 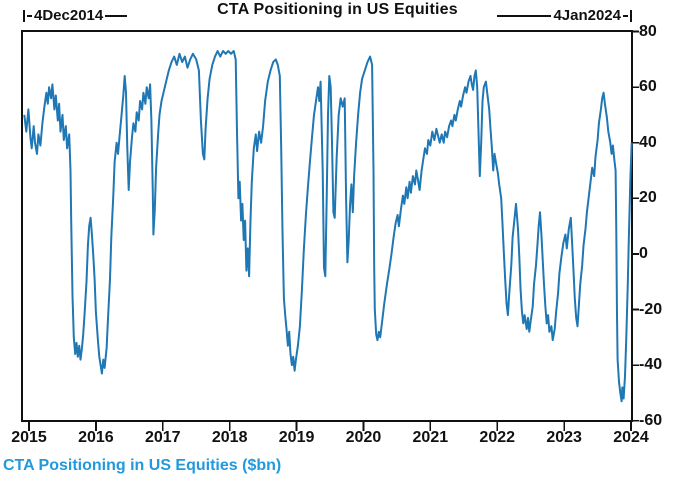 What do you see at coordinates (648, 198) in the screenshot?
I see `y-tick-label: 20` at bounding box center [648, 198].